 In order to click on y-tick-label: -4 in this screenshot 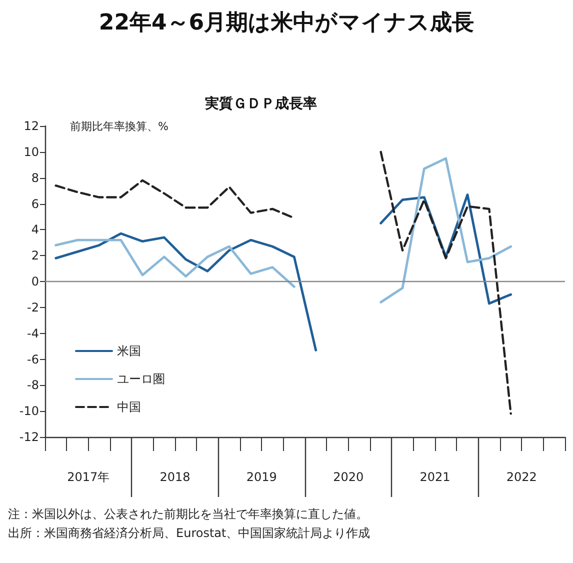, I will do `click(33, 333)`.